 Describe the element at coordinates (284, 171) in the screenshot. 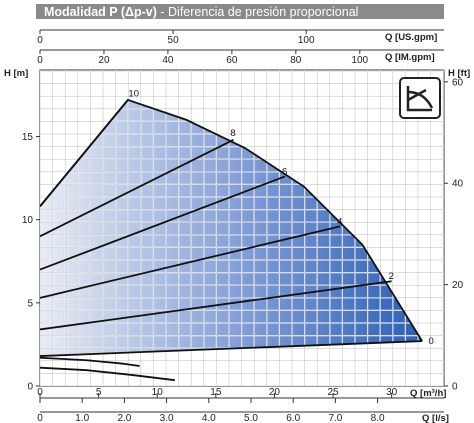

I see `series-label-6: 6` at that location.